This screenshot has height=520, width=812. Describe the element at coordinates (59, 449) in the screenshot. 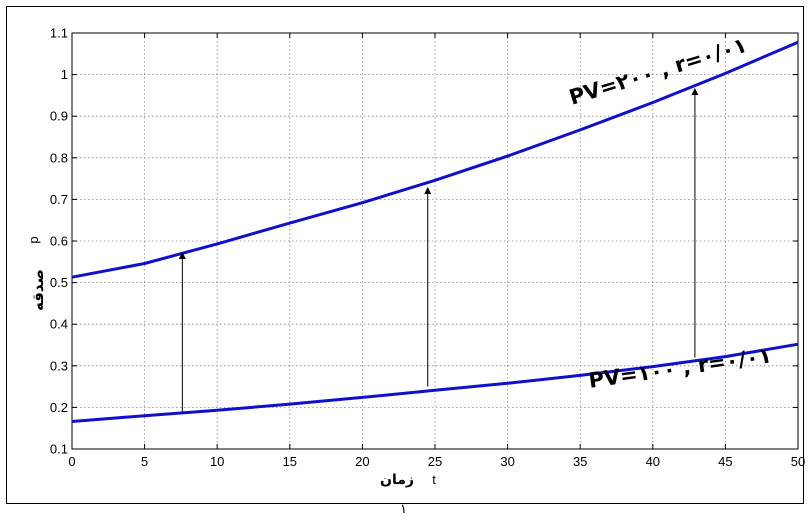

I see `y-tick-label: 0.1` at that location.